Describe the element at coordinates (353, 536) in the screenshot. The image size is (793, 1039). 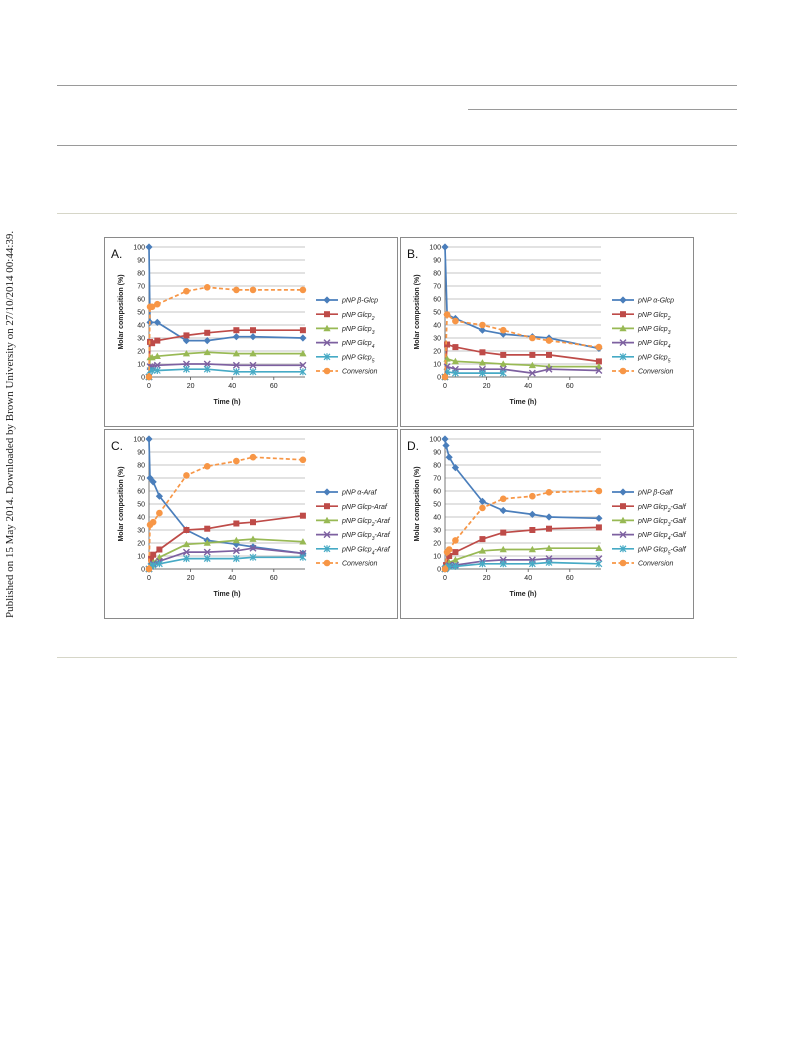
I see `legend-entry: pNP Glcp3-Araf` at that location.